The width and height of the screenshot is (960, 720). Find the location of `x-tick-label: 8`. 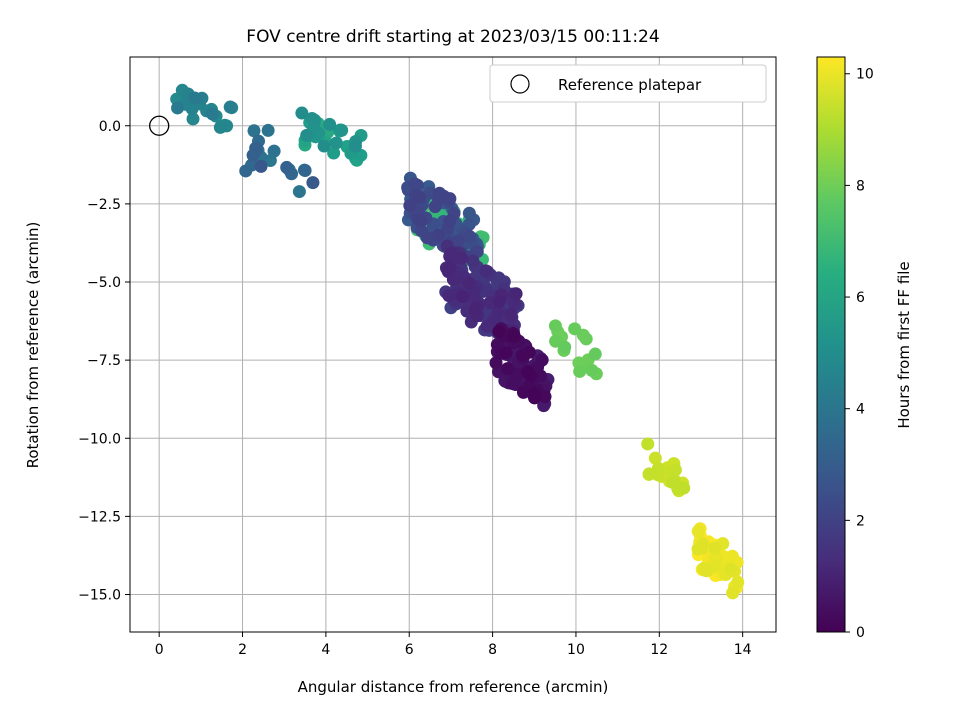

x-tick-label: 8 is located at coordinates (492, 650).